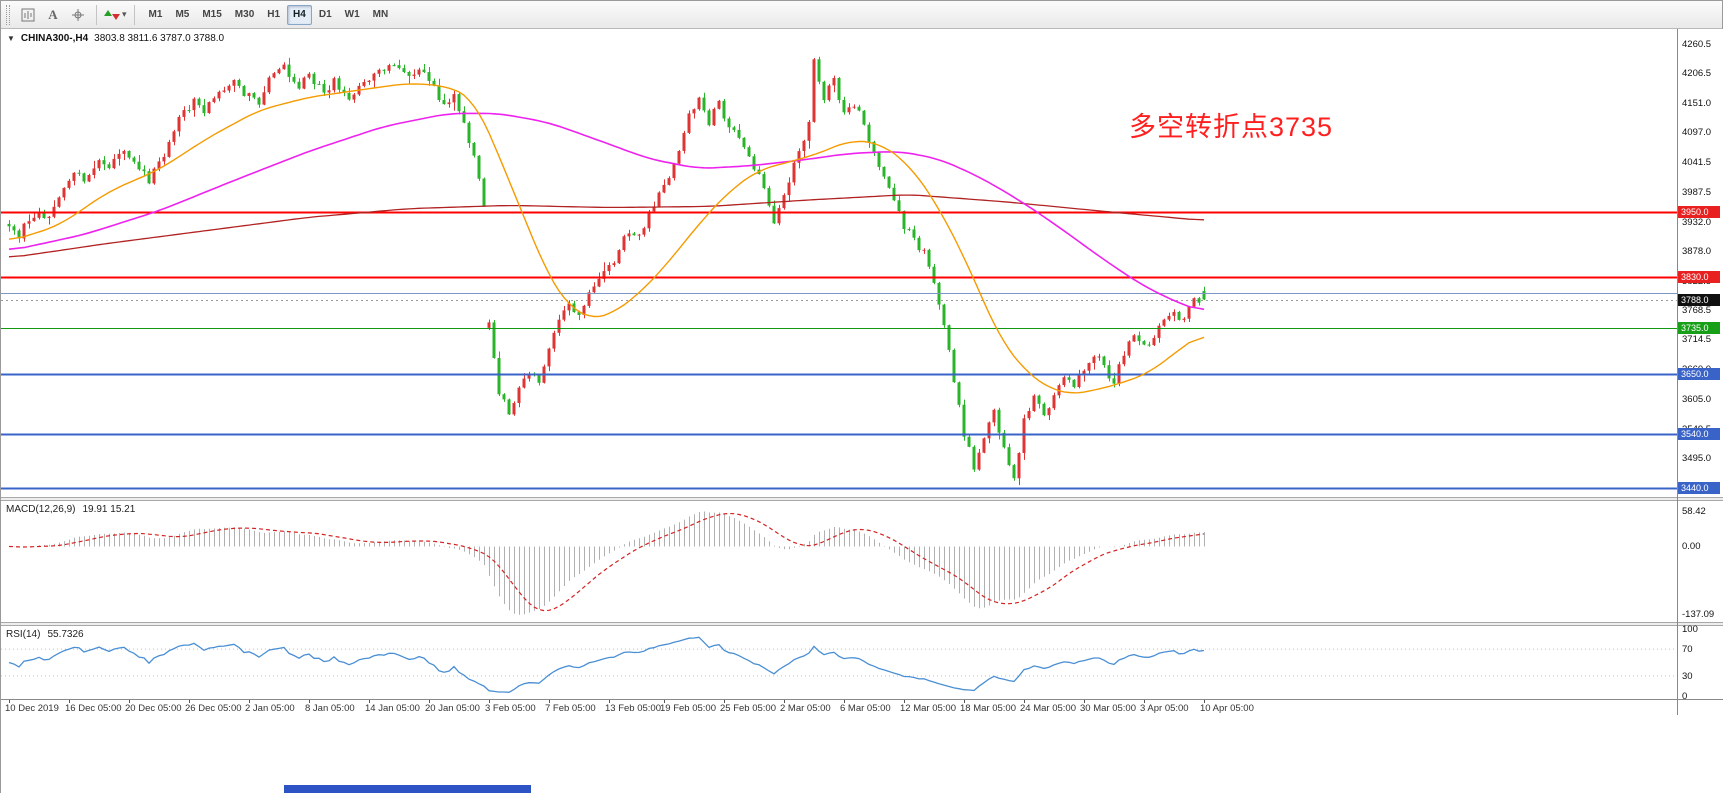 This screenshot has width=1723, height=793. What do you see at coordinates (1698, 614) in the screenshot?
I see `macd-axis-label: -137.09` at bounding box center [1698, 614].